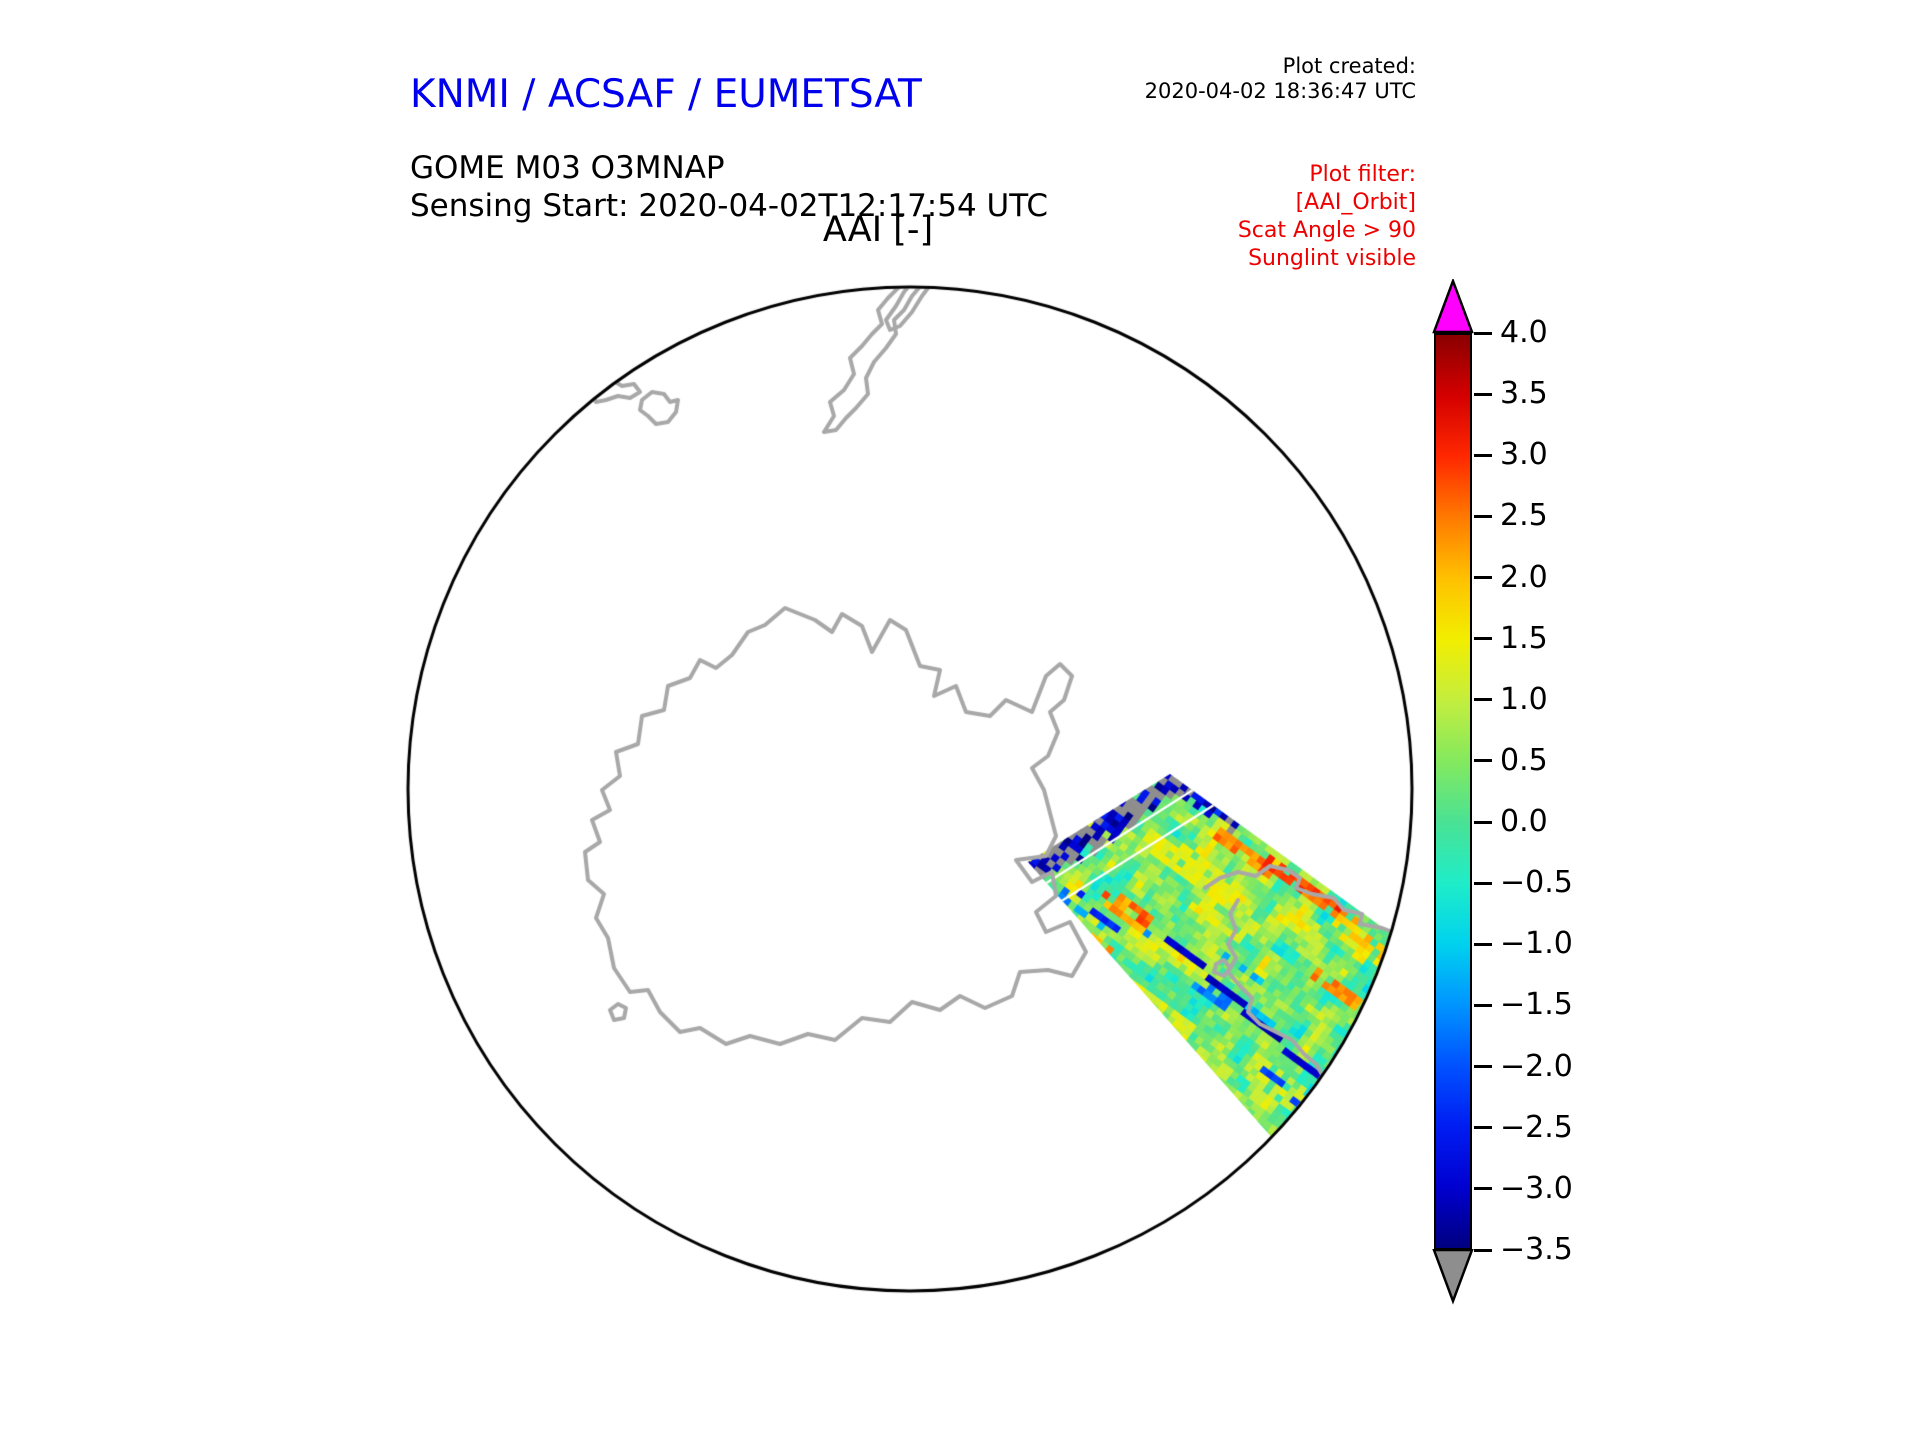 The width and height of the screenshot is (1920, 1440). Describe the element at coordinates (1524, 760) in the screenshot. I see `colorbar-tick-label: 0.5` at that location.